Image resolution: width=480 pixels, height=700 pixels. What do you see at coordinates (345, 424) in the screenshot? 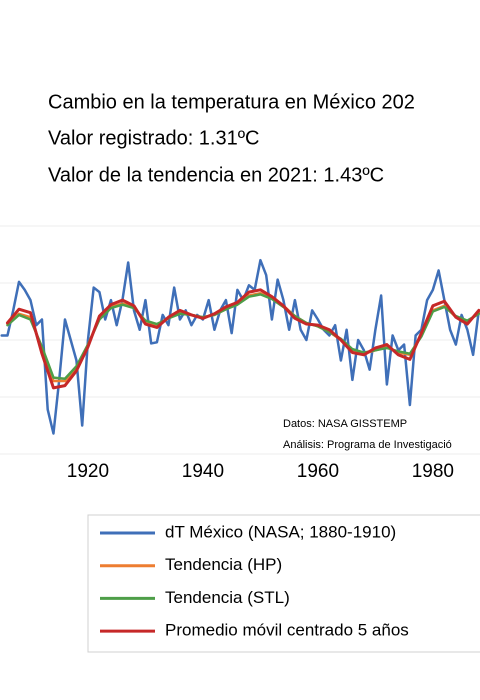
I see `source-note: Datos: NASA GISSTEMP` at bounding box center [345, 424].